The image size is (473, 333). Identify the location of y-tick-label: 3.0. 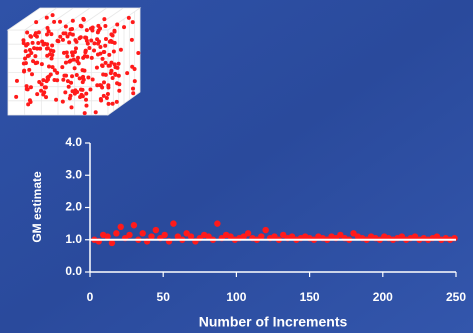
(73, 174).